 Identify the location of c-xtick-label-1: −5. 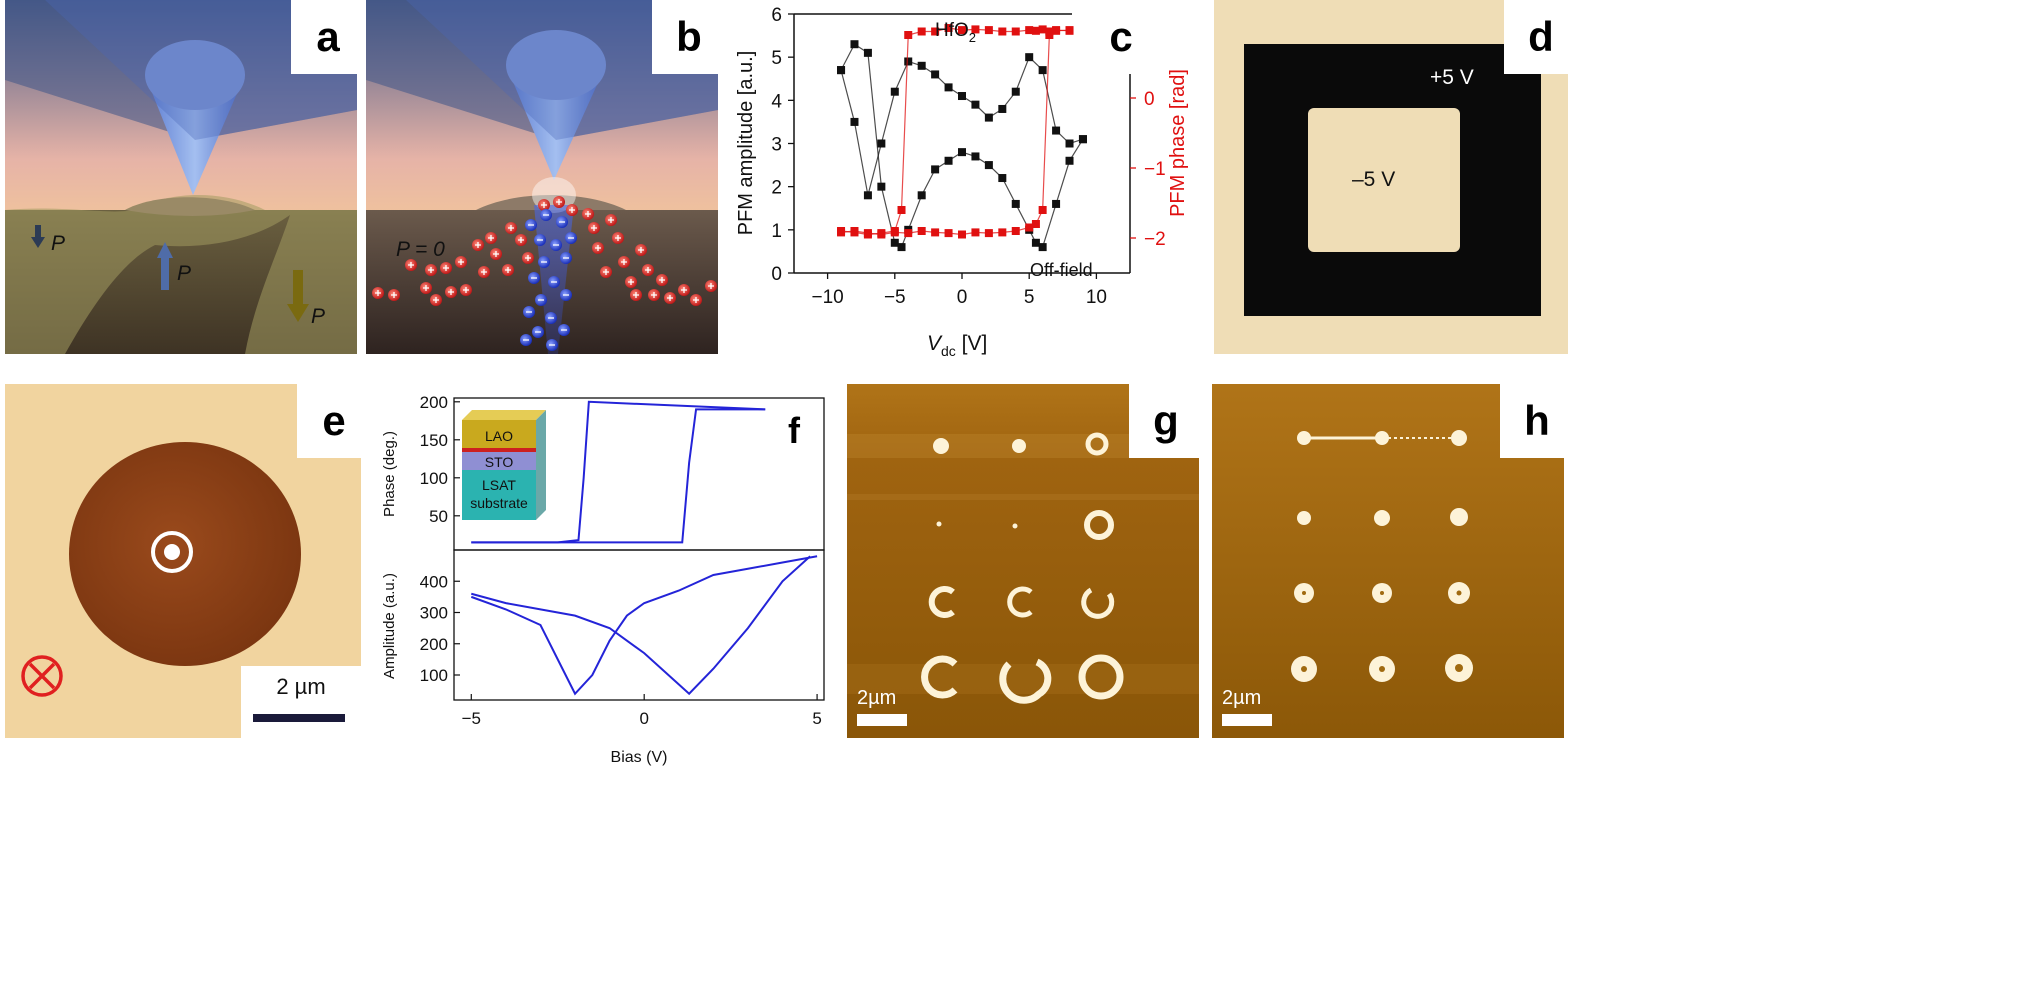
(895, 297).